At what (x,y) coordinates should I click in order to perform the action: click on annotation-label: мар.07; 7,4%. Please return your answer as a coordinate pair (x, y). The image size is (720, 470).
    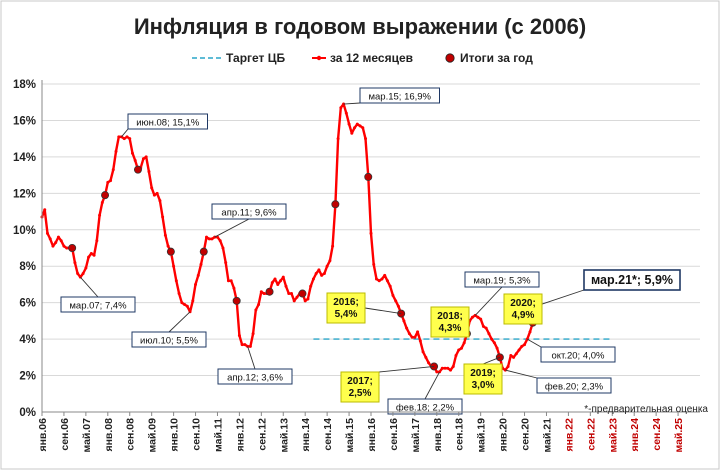
    Looking at the image, I should click on (98, 306).